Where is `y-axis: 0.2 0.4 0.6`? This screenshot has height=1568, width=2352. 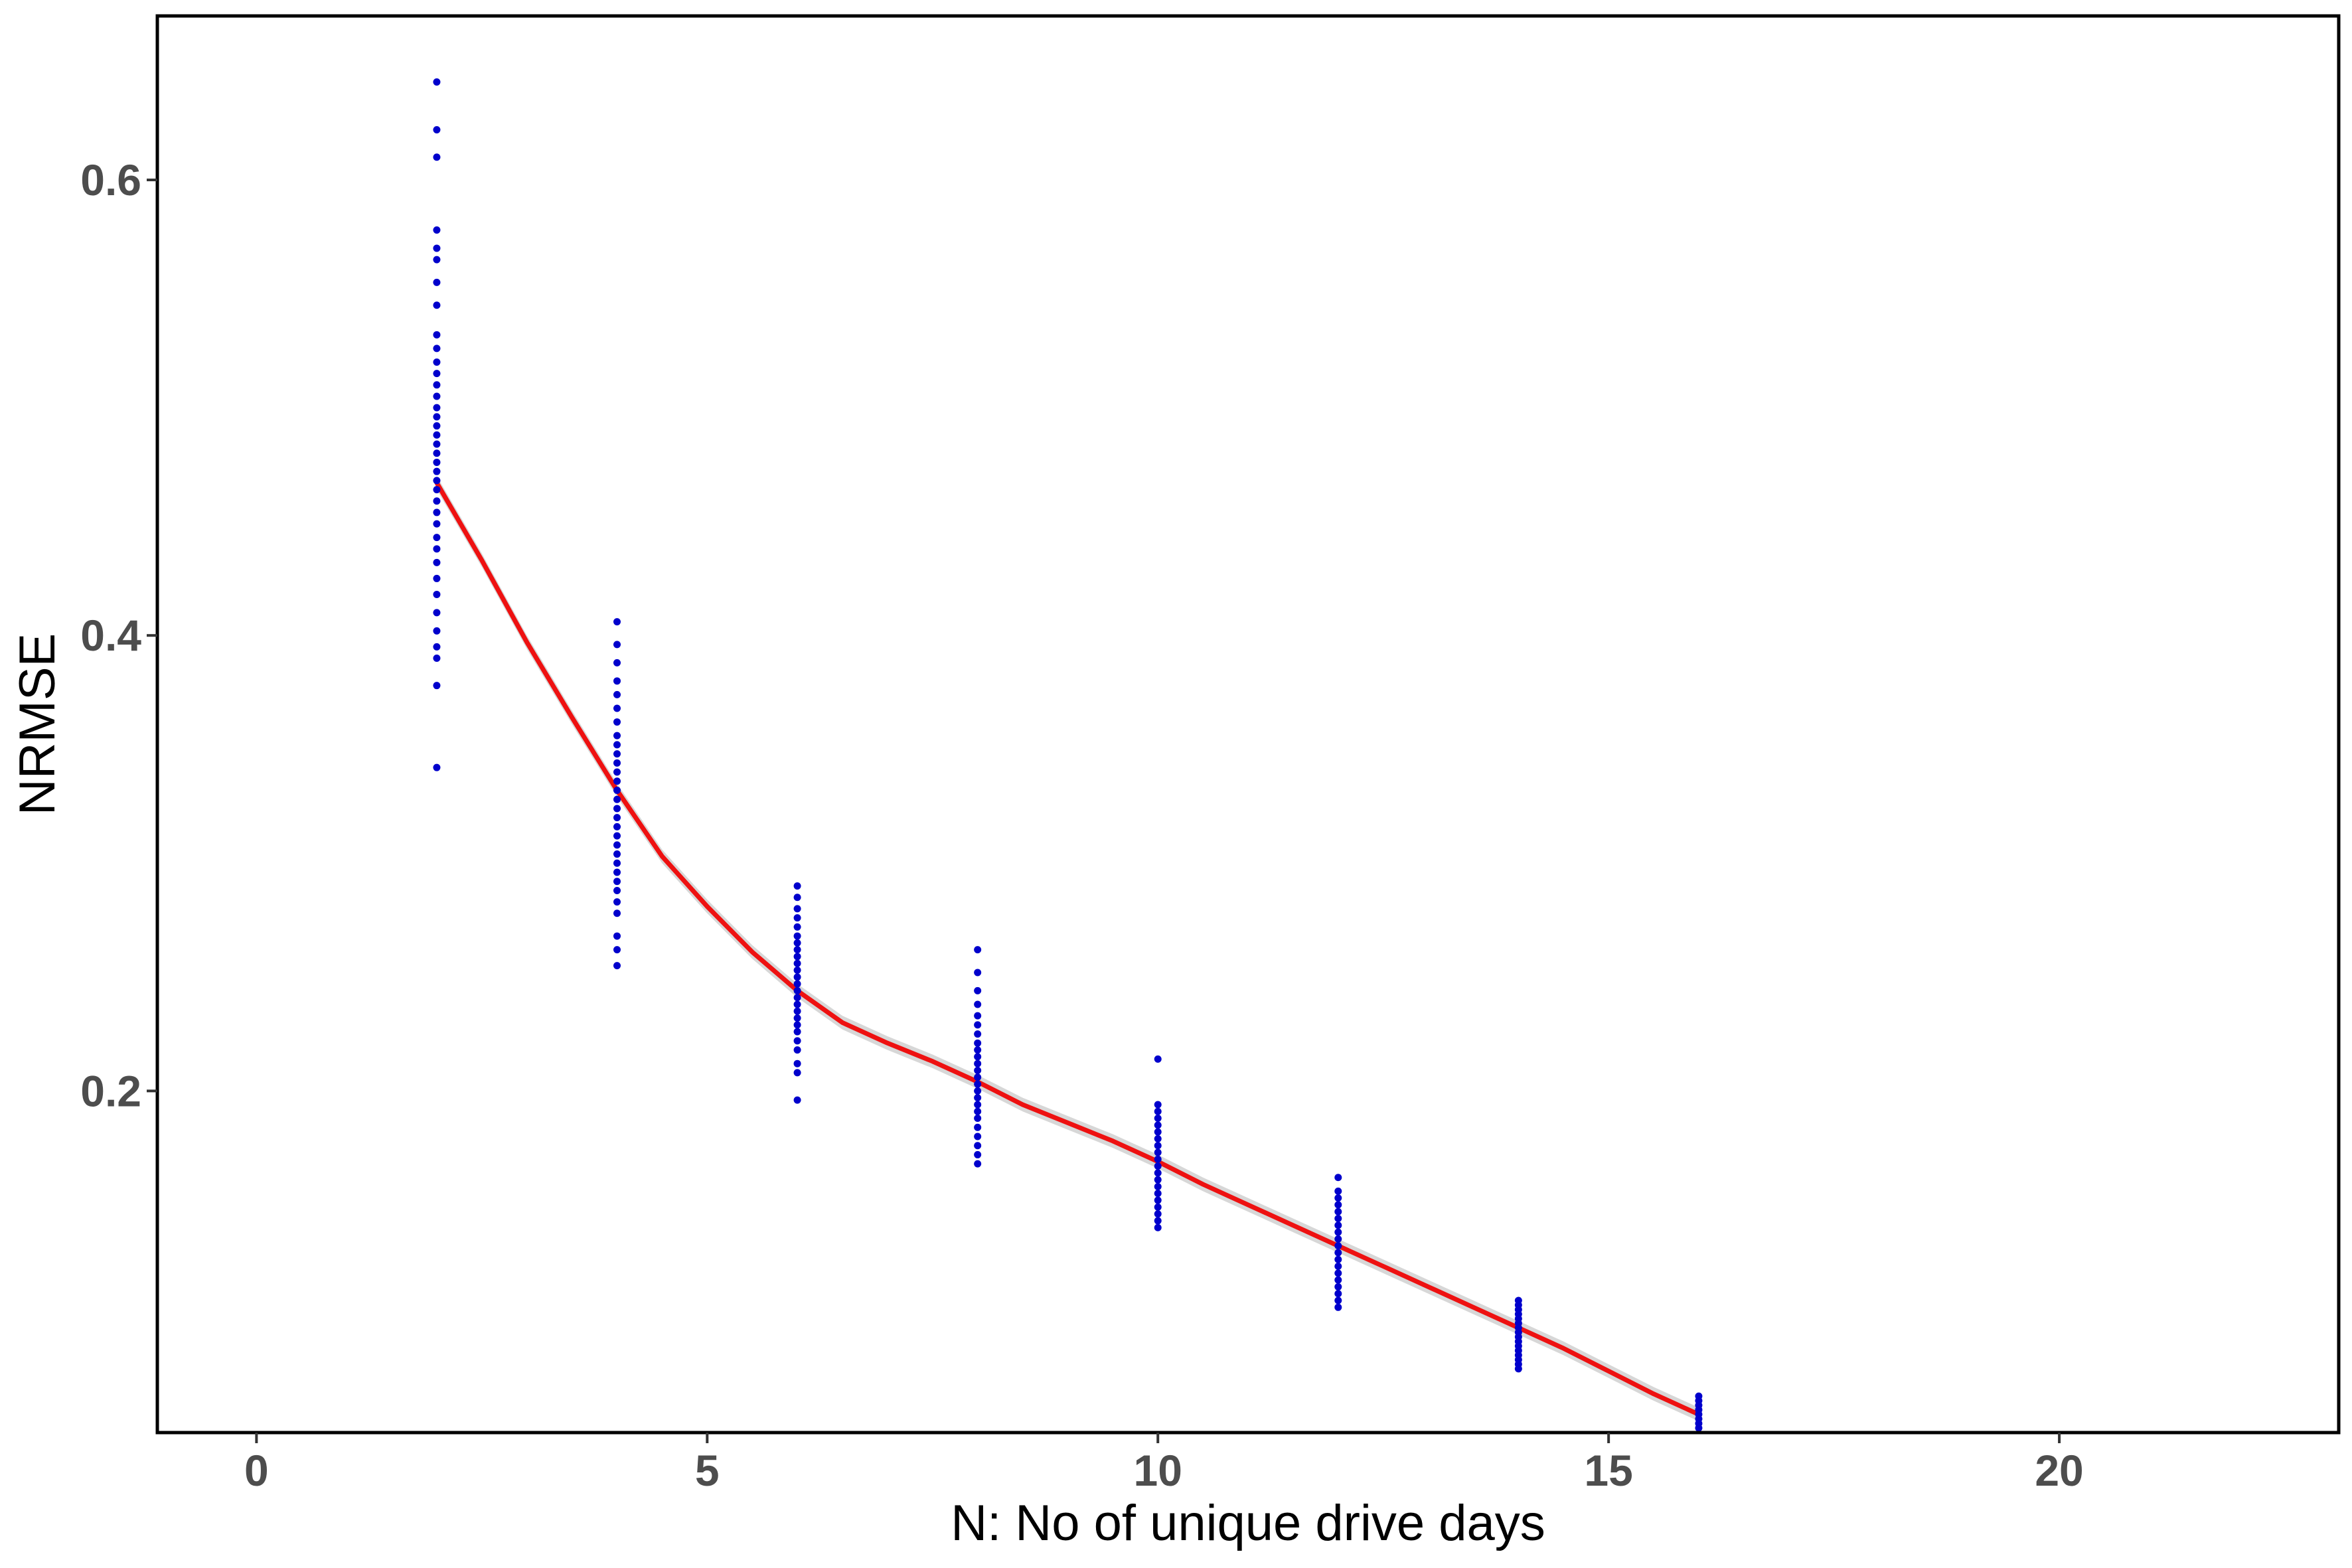 y-axis: 0.2 0.4 0.6 is located at coordinates (119, 635).